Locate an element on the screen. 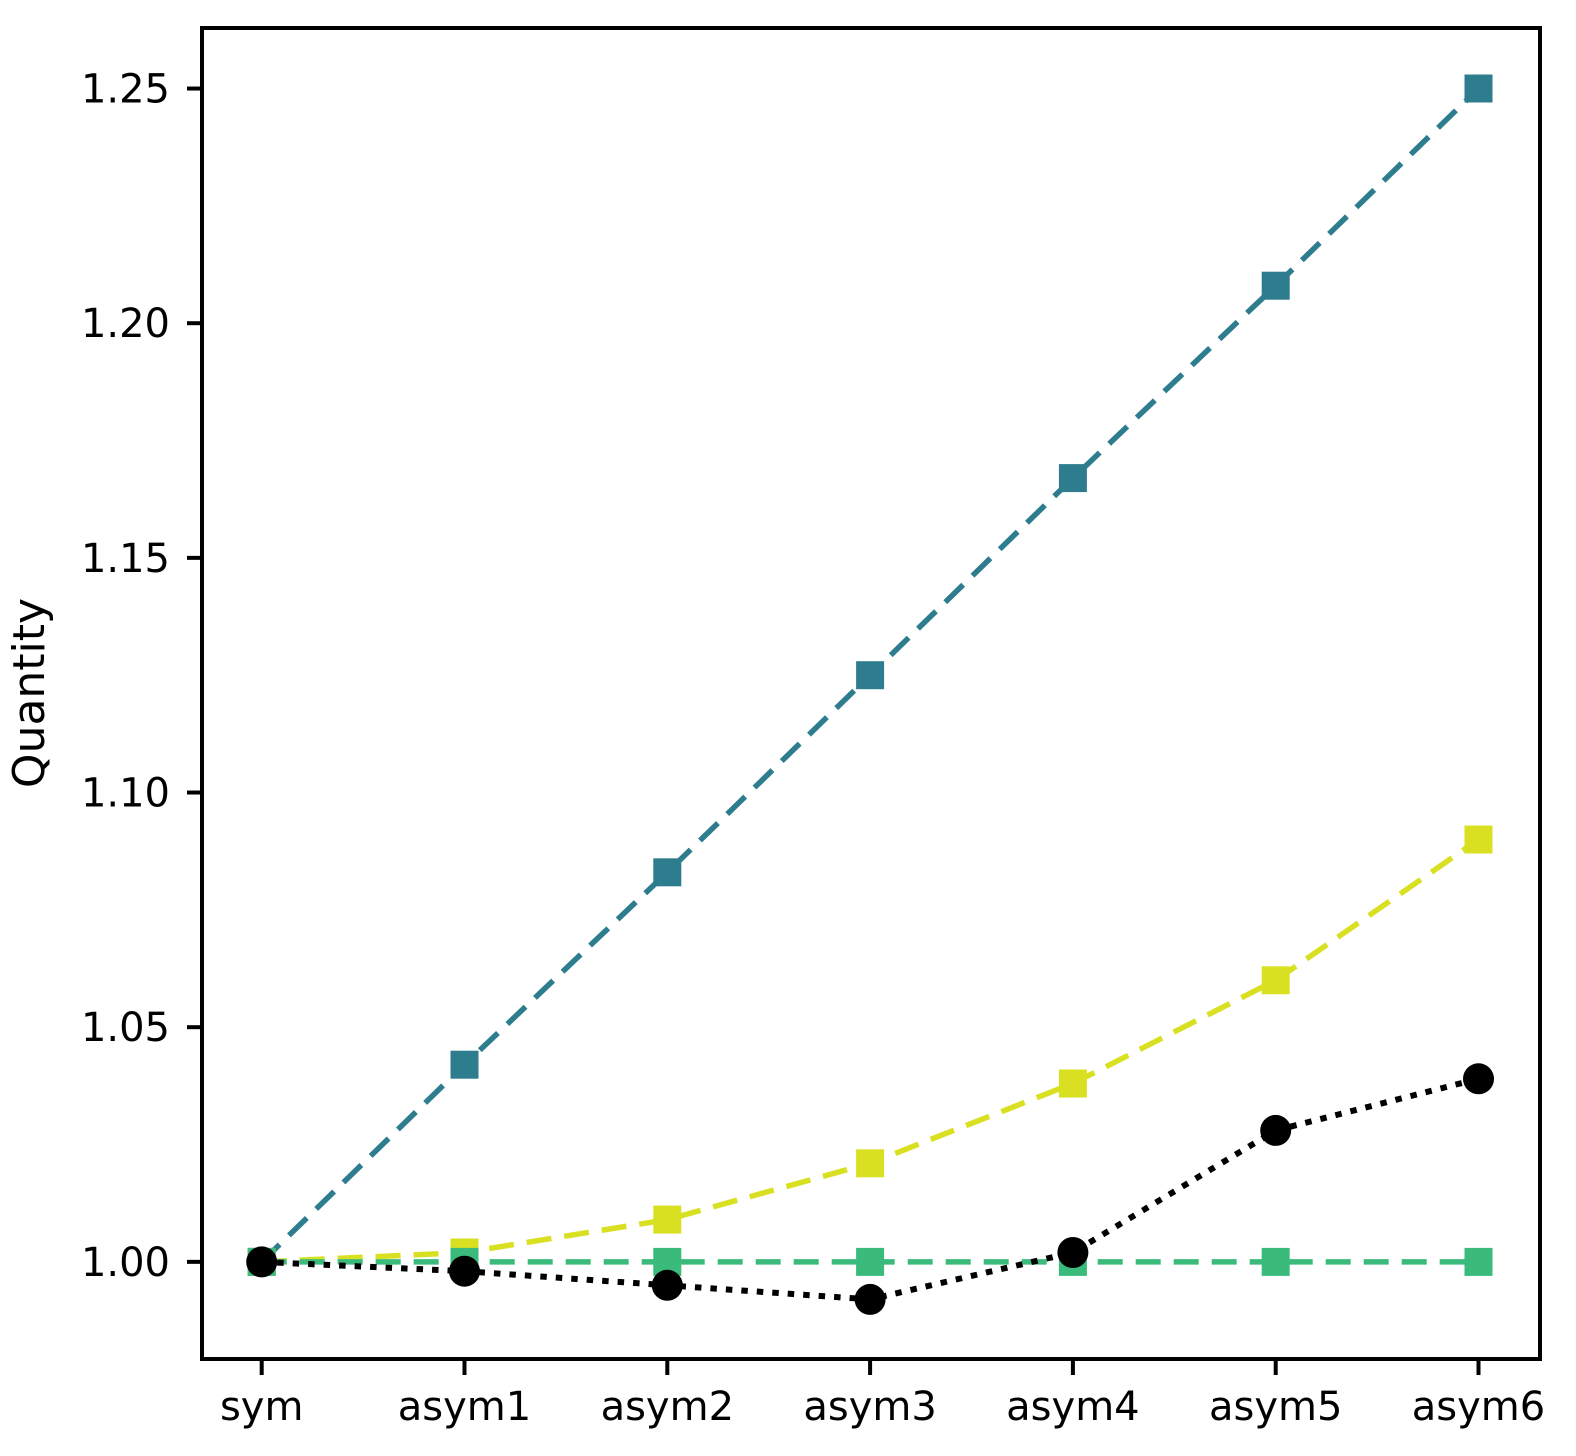 Image resolution: width=1576 pixels, height=1456 pixels. x-tick-label-asym1: asym1 is located at coordinates (464, 1407).